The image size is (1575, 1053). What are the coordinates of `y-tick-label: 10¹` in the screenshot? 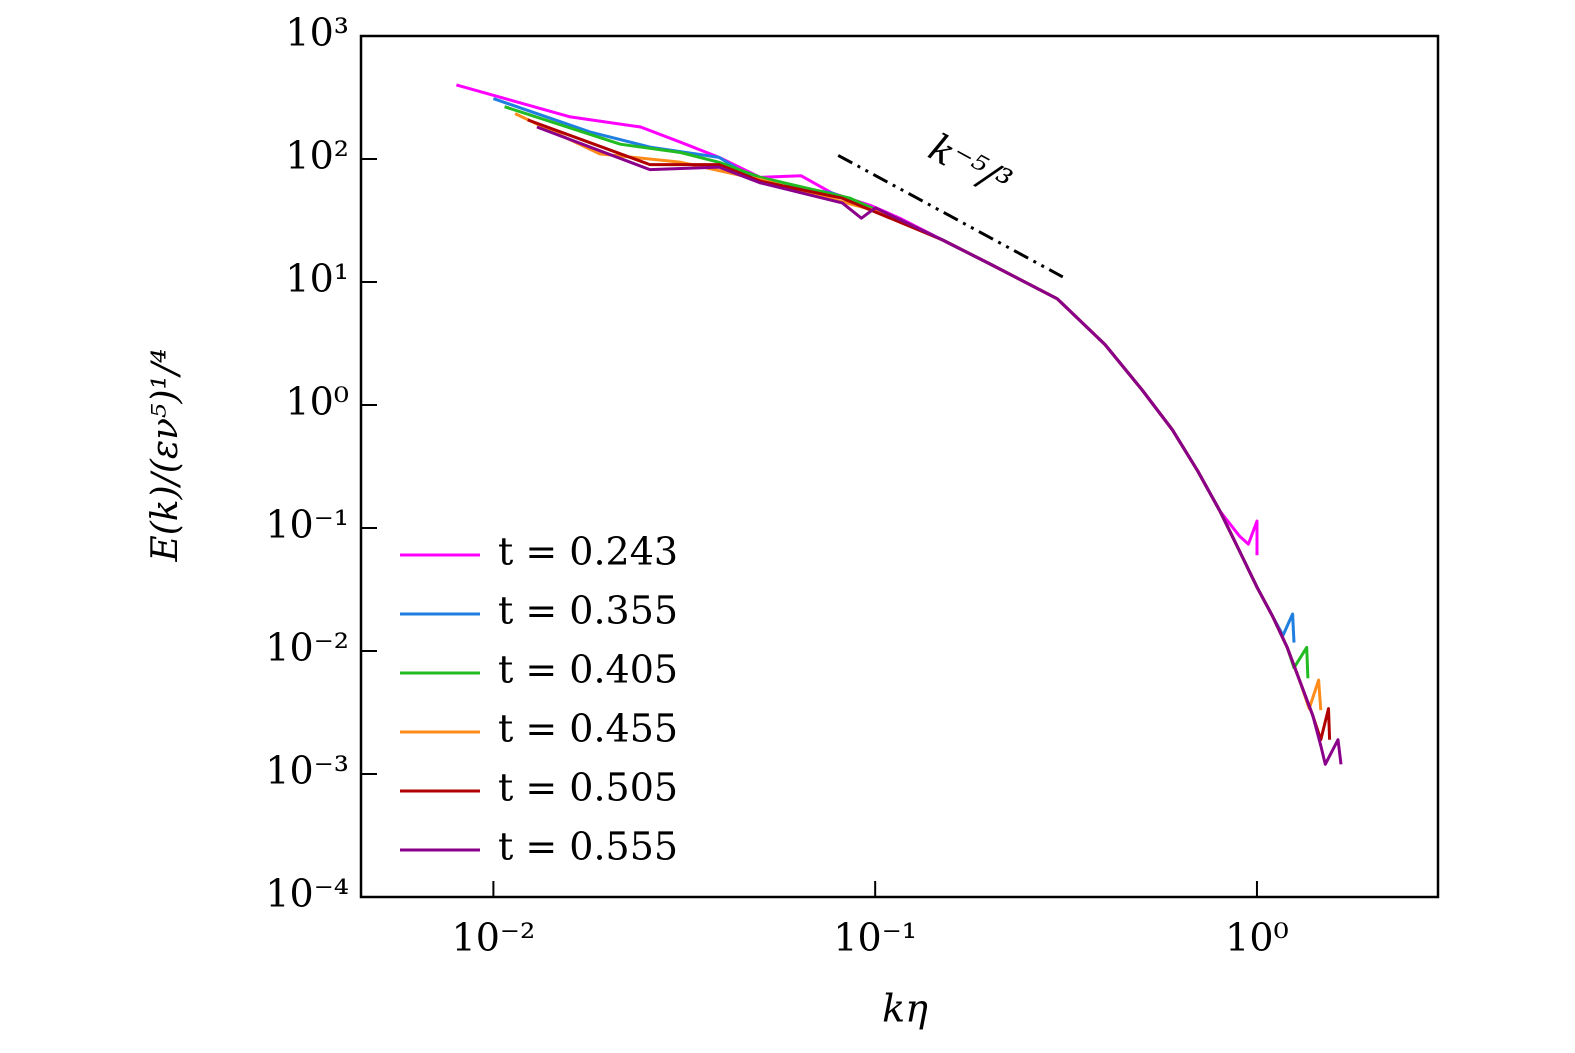 It's located at (317, 279).